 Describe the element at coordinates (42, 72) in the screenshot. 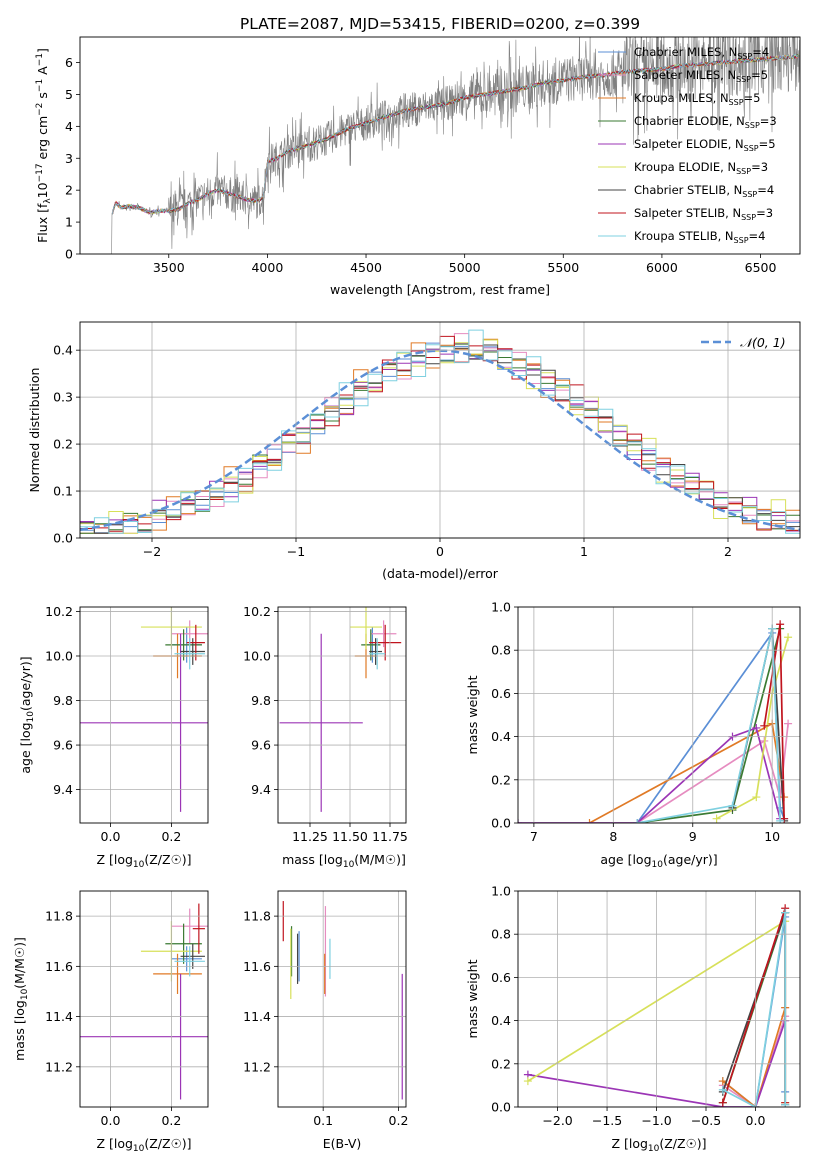

I see `label-part: A` at that location.